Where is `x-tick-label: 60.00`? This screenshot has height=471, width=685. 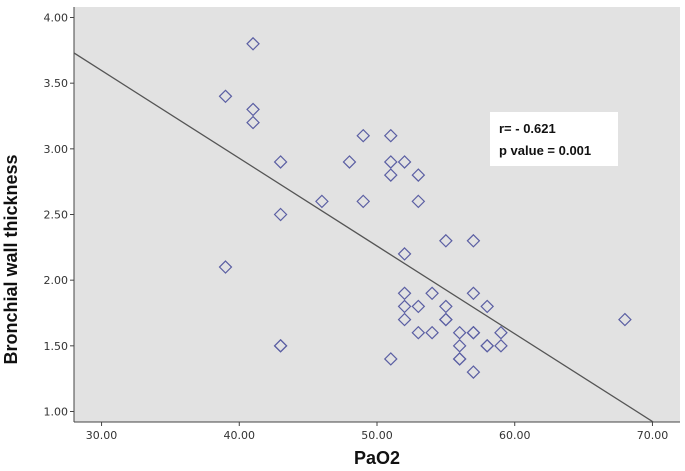 x-tick-label: 60.00 is located at coordinates (515, 435).